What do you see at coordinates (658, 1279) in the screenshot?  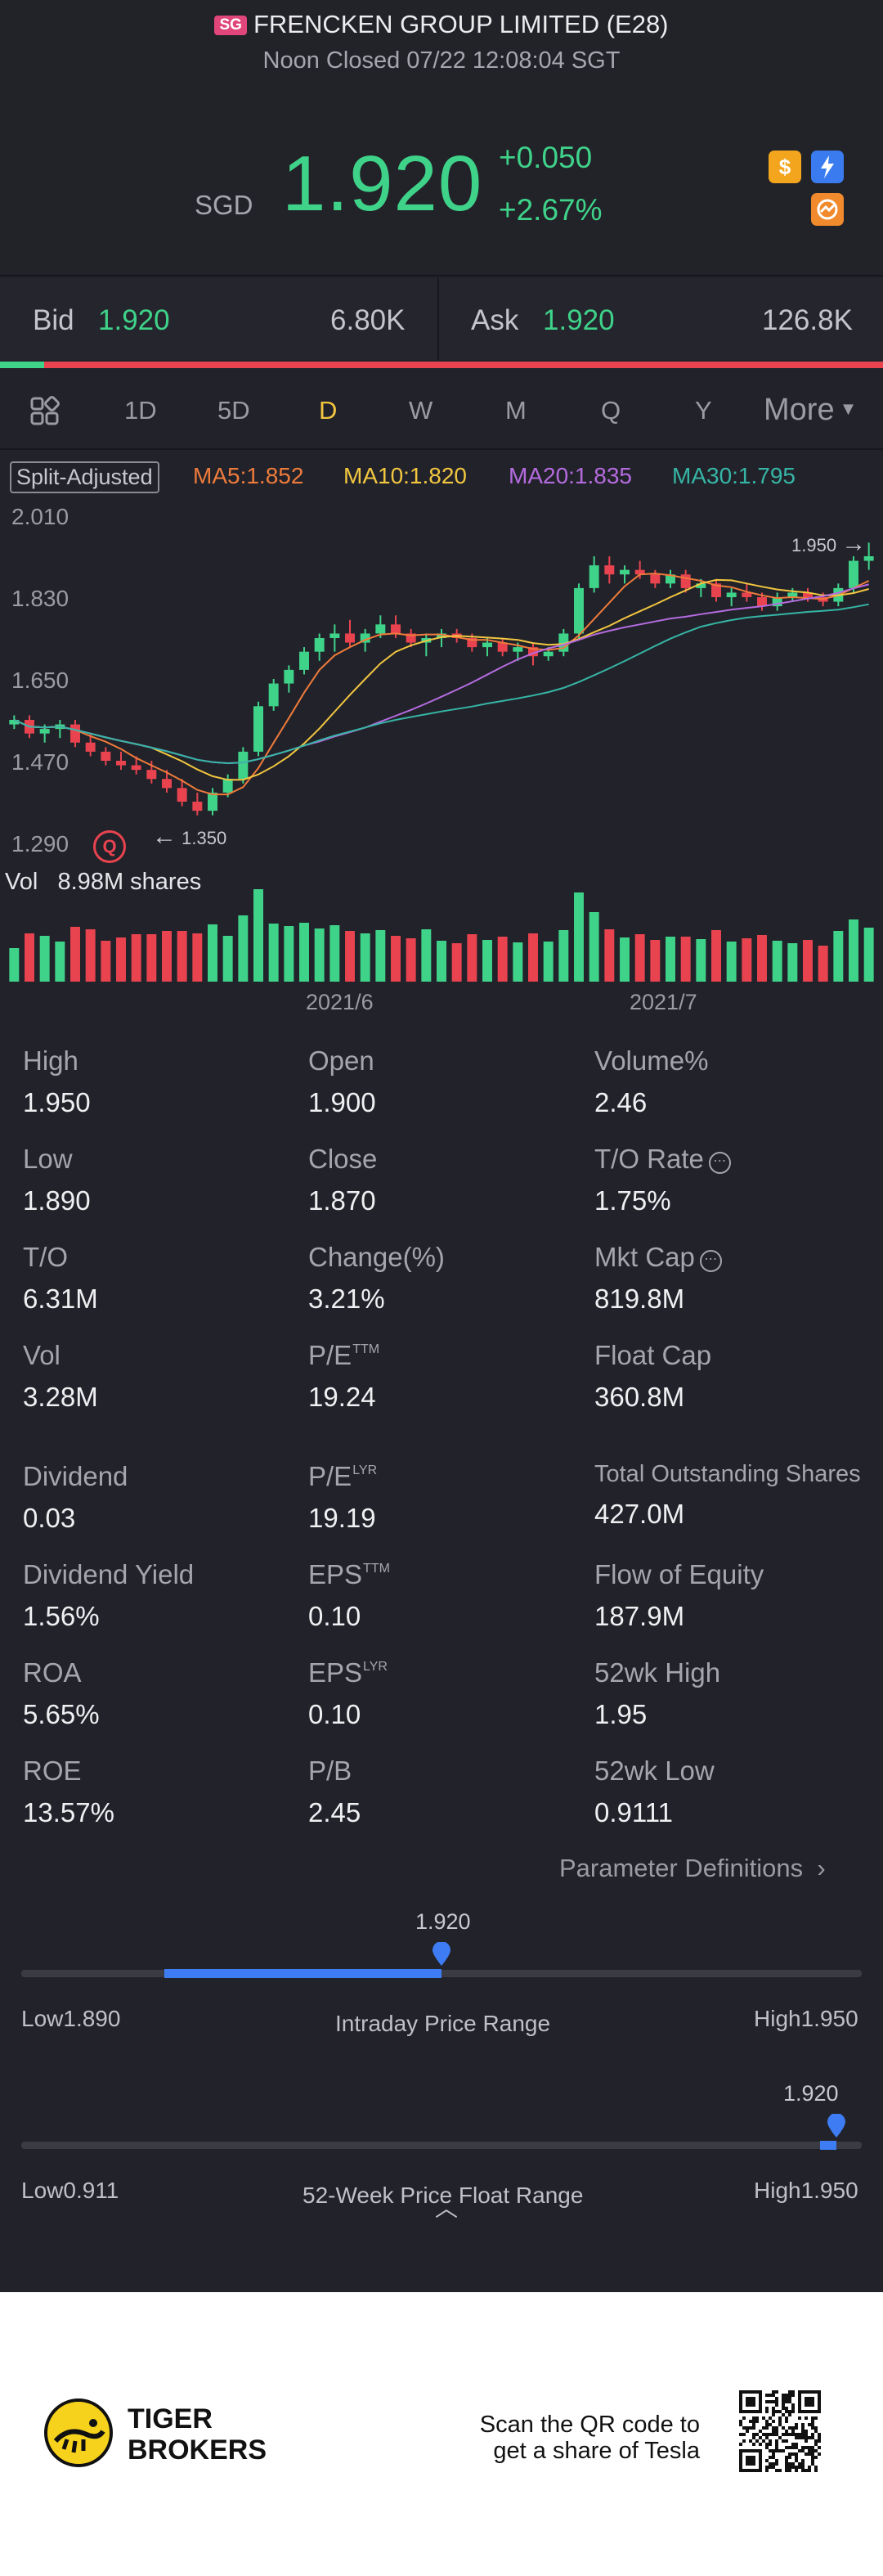 I see `stat-item: Mkt Cap ⋯ 819.8M` at bounding box center [658, 1279].